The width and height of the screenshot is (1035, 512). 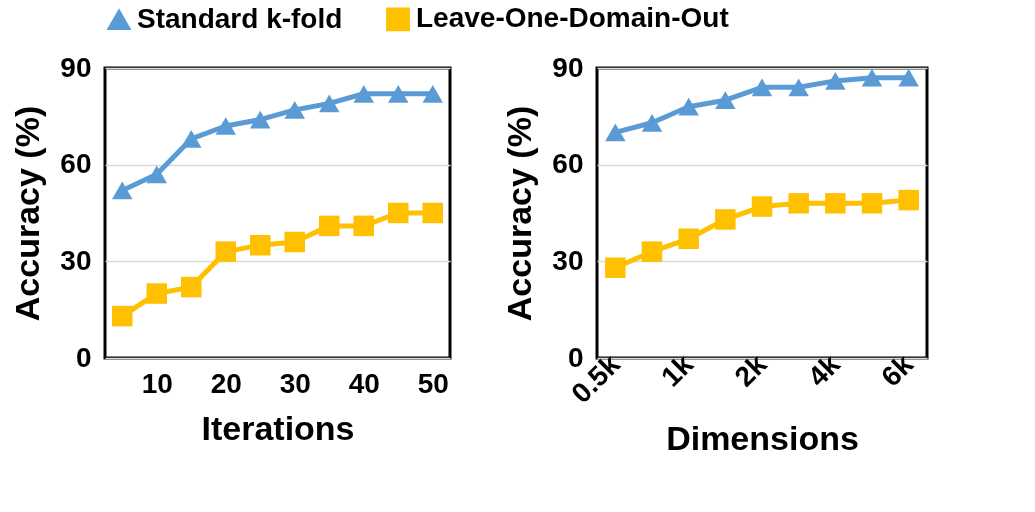 I want to click on legend-label: Leave-One-Domain-Out, so click(x=572, y=18).